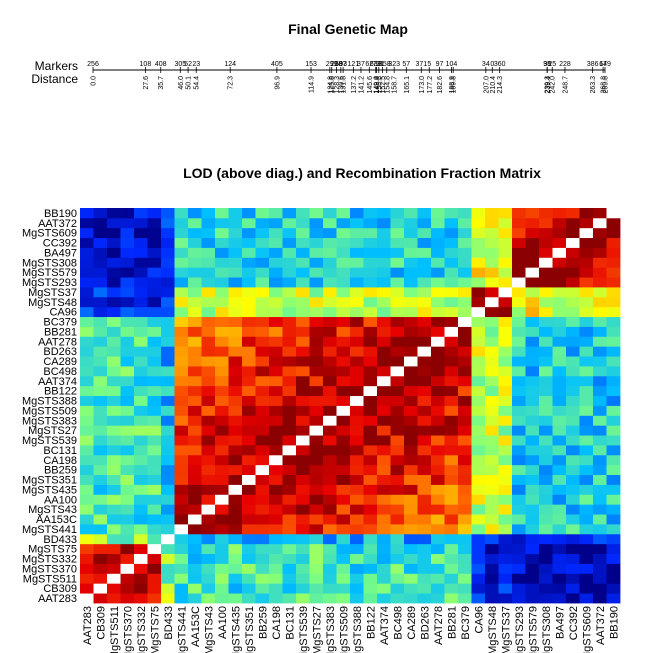 The image size is (653, 653). What do you see at coordinates (398, 623) in the screenshot?
I see `heatmap-x-label: BC498` at bounding box center [398, 623].